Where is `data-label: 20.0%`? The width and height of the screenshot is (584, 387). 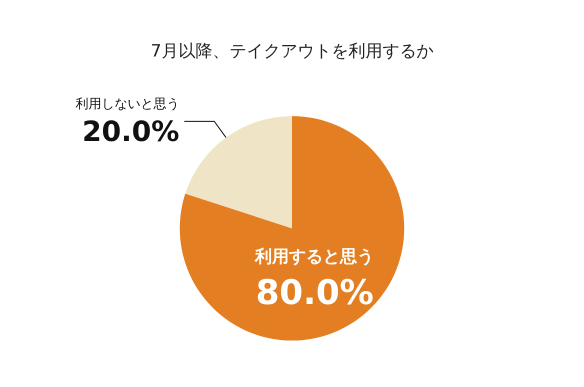
data-label: 20.0% is located at coordinates (131, 131).